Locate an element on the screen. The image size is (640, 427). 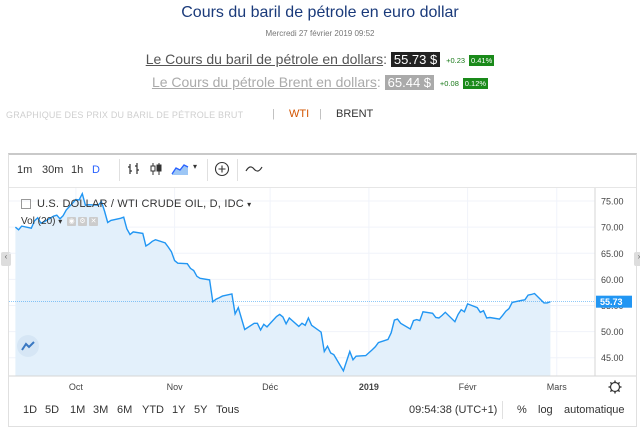
legend-dropdown-icon: ▾ is located at coordinates (249, 204).